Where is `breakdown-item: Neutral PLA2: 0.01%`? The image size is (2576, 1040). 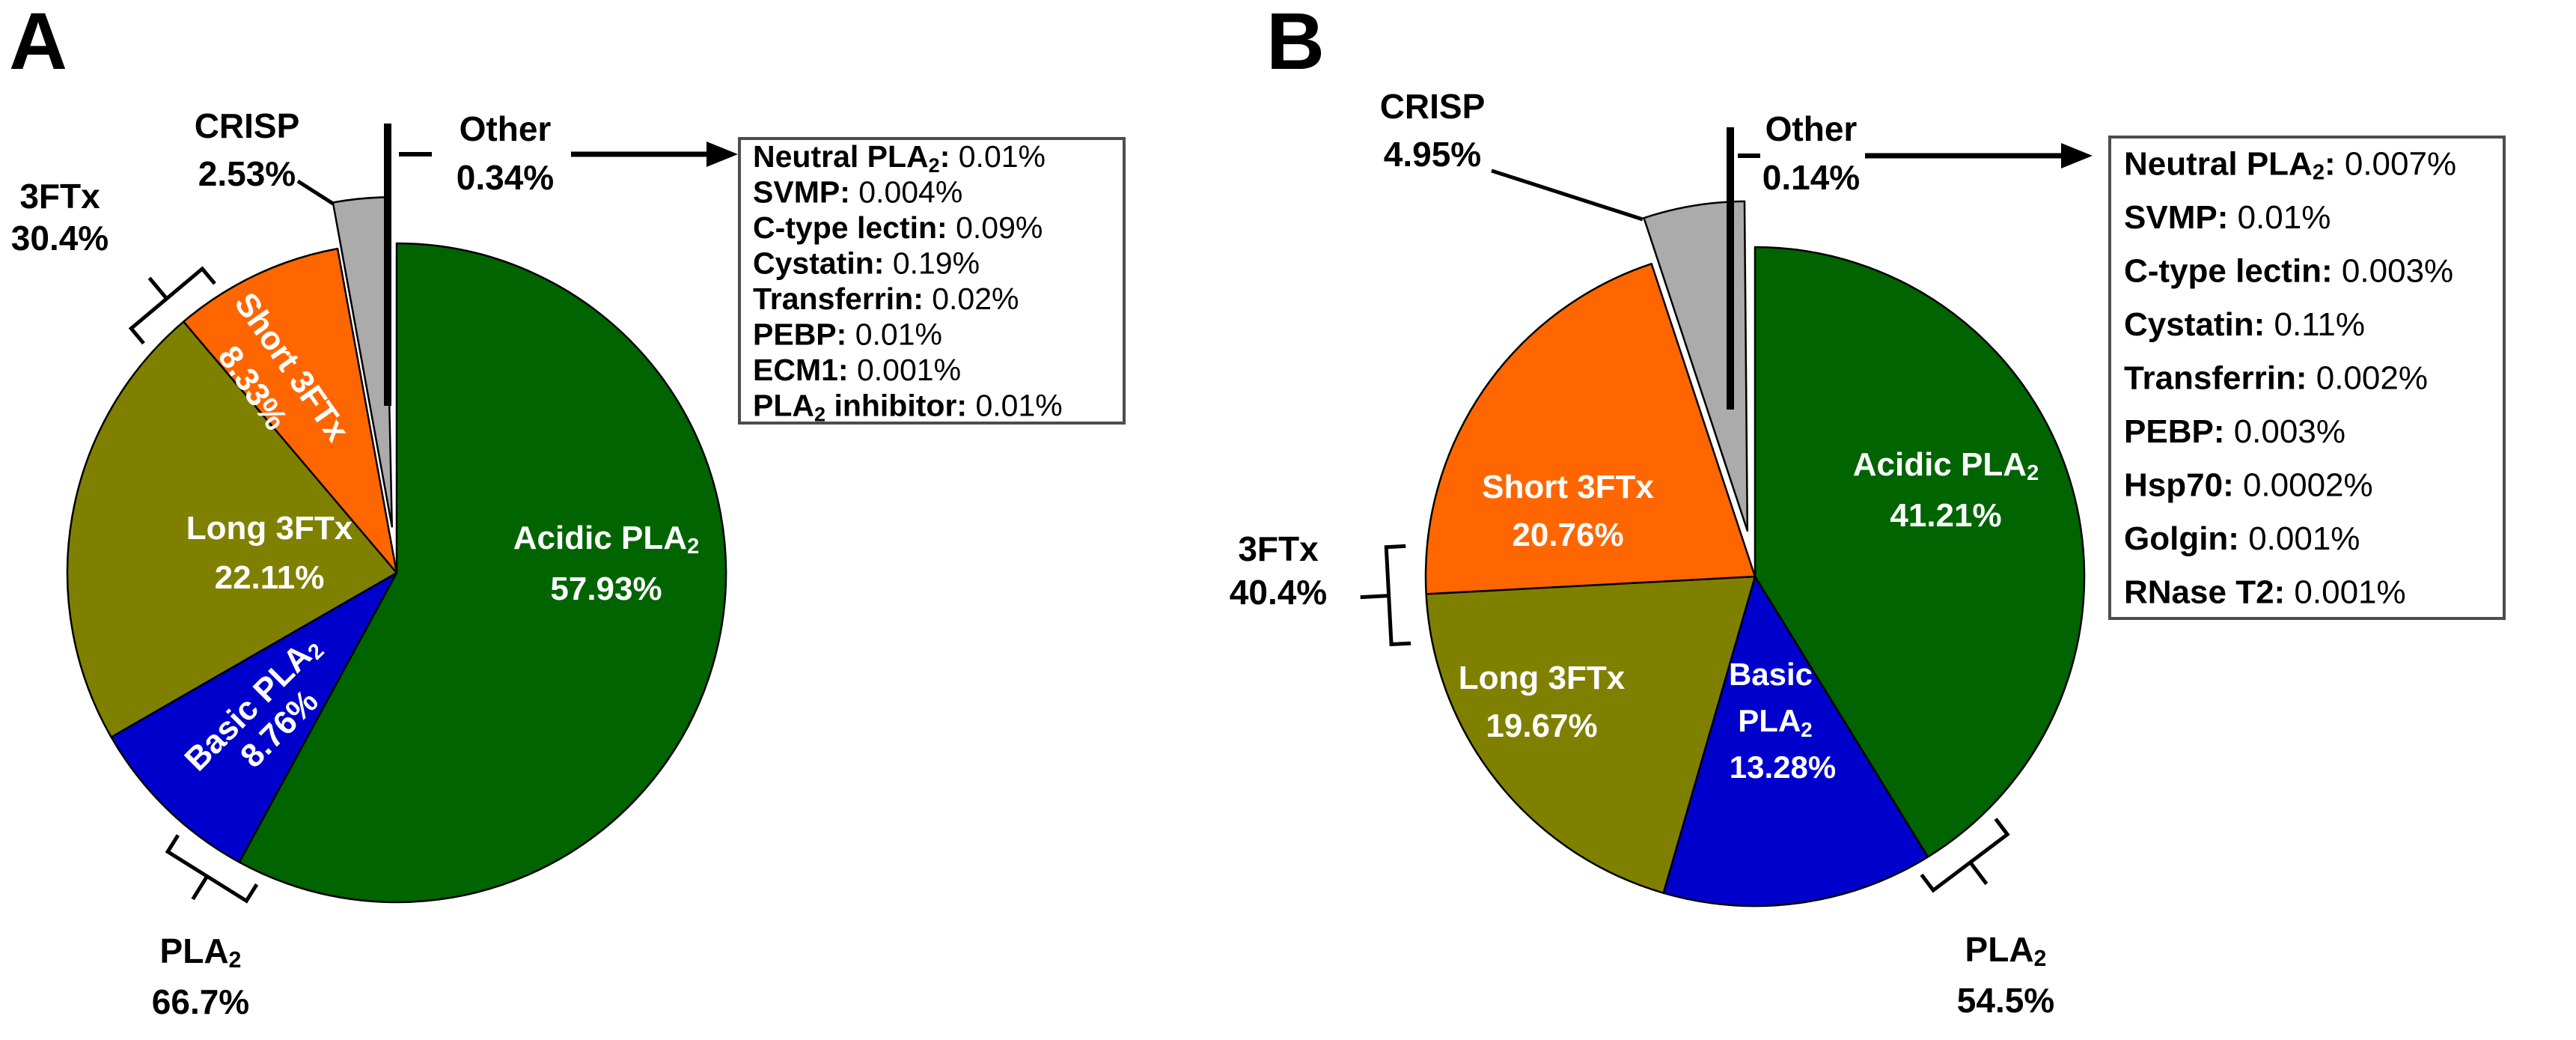 breakdown-item: Neutral PLA2: 0.01% is located at coordinates (900, 158).